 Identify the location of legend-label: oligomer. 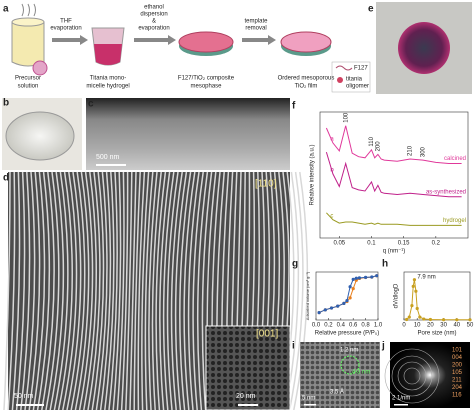
(357, 87).